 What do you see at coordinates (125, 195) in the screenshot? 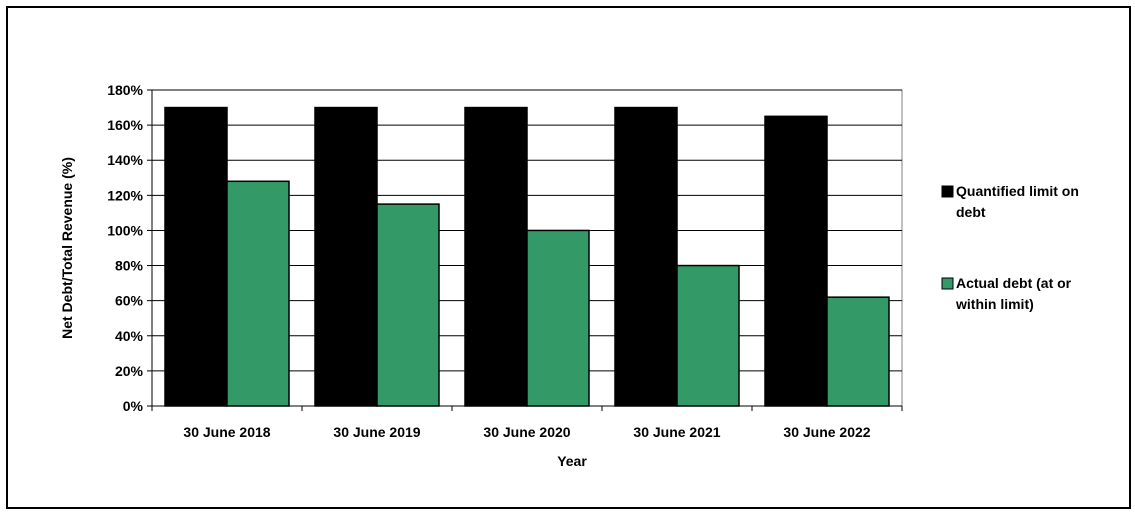
I see `y-tick-label: 120%` at bounding box center [125, 195].